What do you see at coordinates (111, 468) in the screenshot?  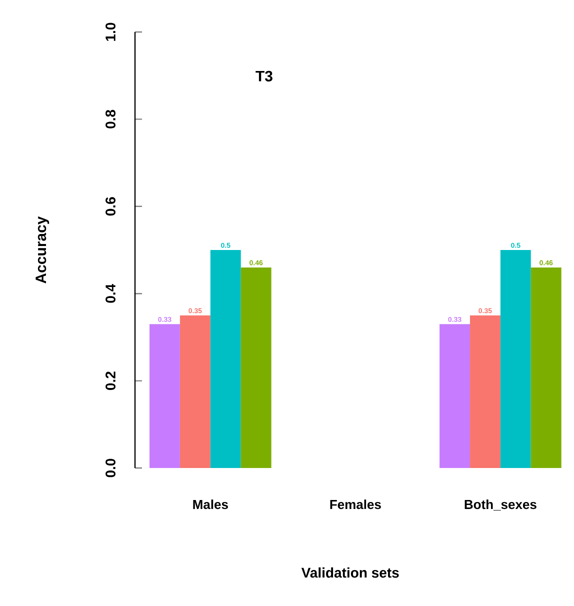 I see `y-tick-label: 0.0` at bounding box center [111, 468].